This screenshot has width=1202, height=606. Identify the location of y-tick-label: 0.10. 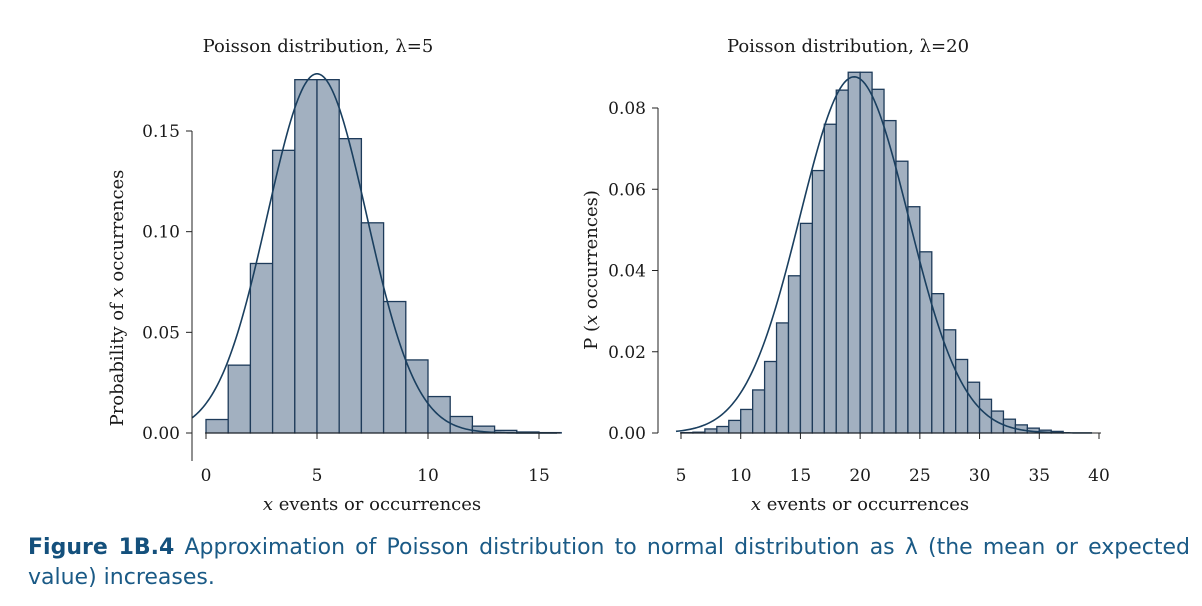
(161, 233).